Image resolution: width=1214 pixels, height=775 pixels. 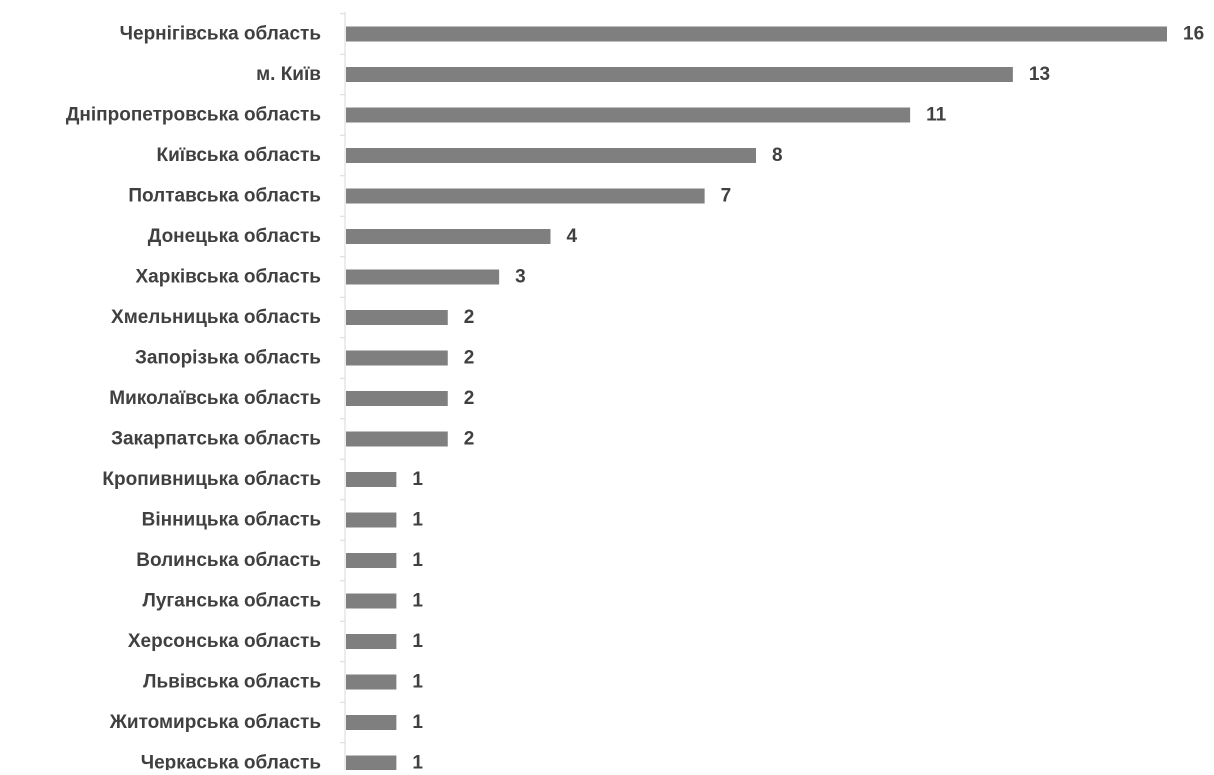 What do you see at coordinates (726, 196) in the screenshot?
I see `data-label: 7` at bounding box center [726, 196].